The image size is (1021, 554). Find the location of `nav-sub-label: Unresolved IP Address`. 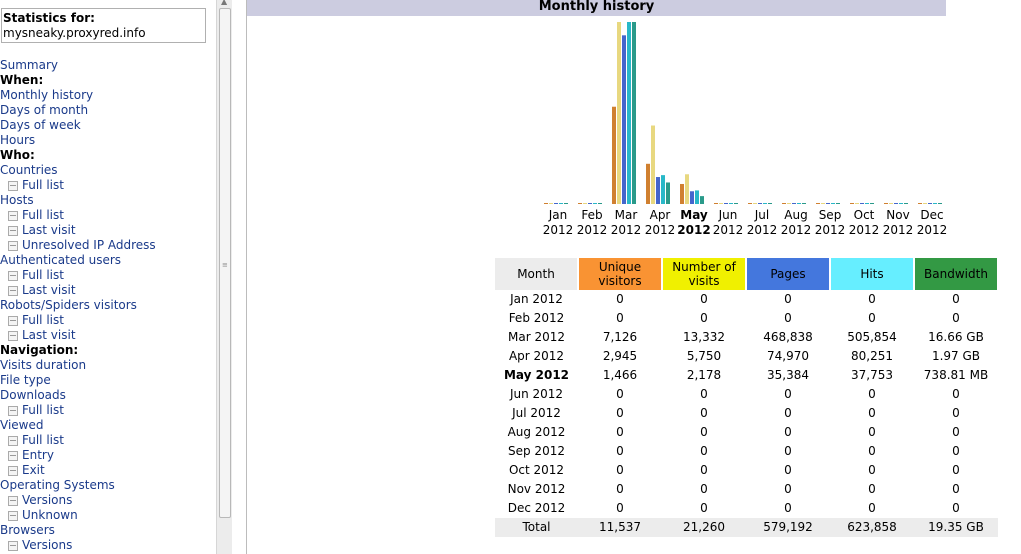

nav-sub-label: Unresolved IP Address is located at coordinates (89, 245).